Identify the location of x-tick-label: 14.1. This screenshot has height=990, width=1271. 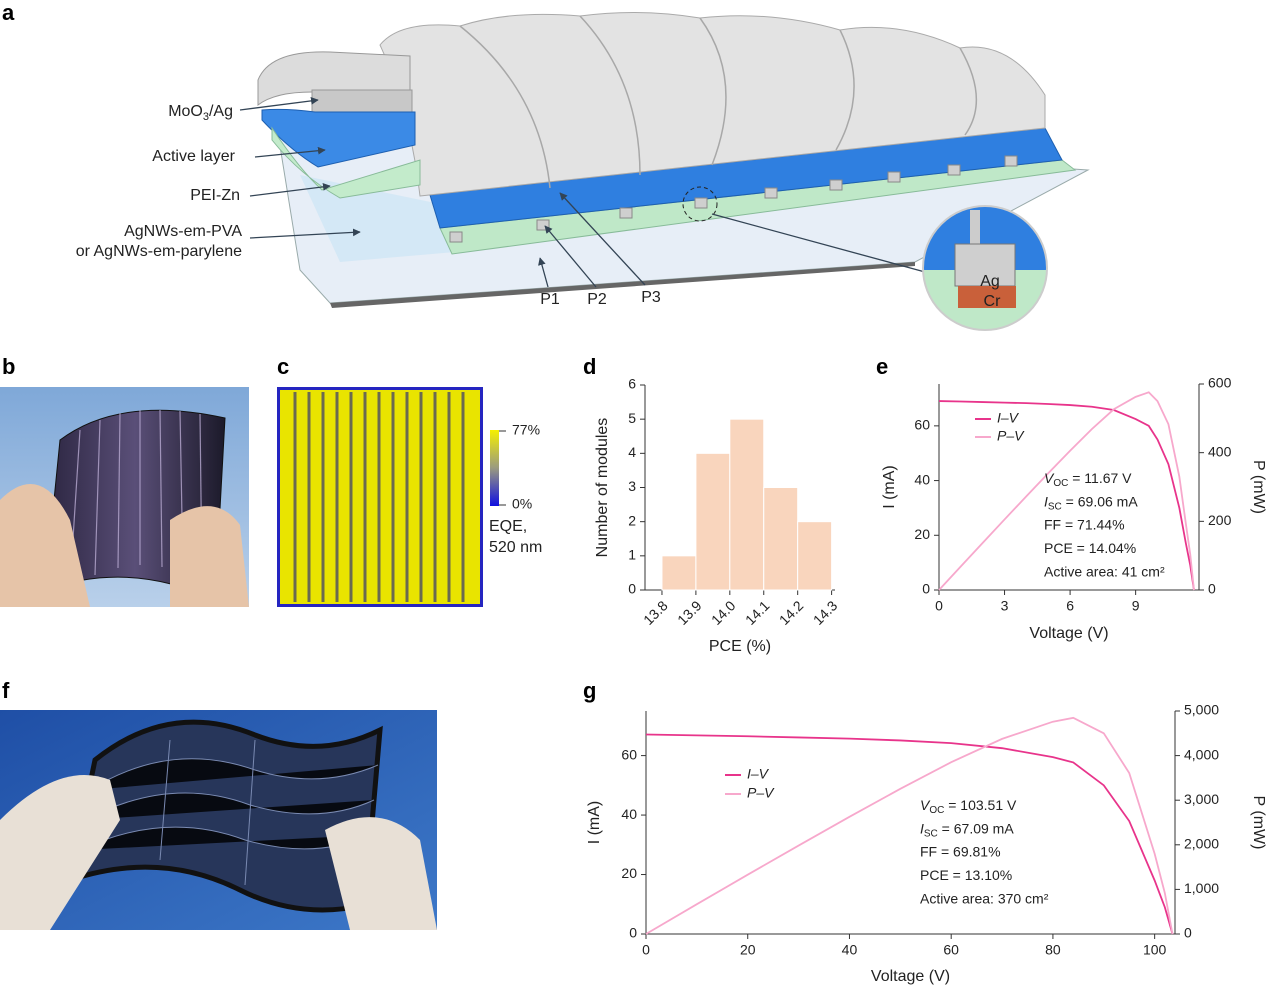
(757, 612).